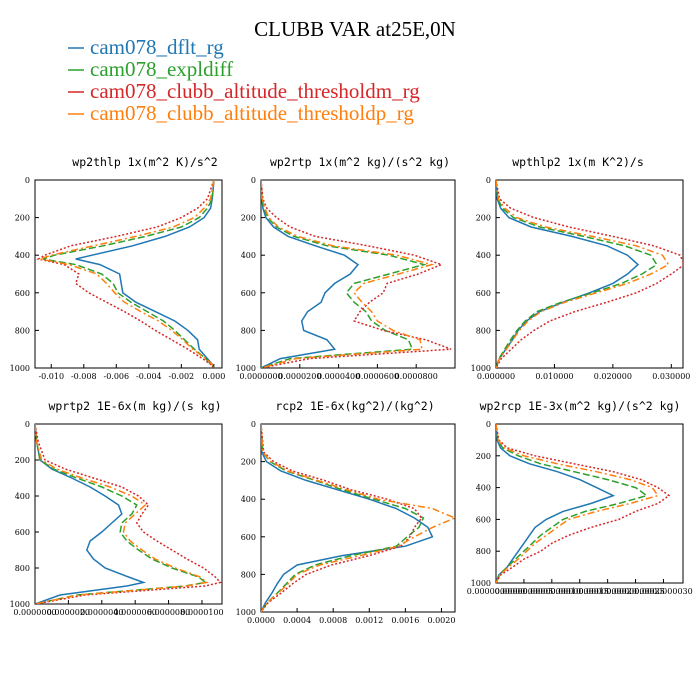 The width and height of the screenshot is (700, 700). I want to click on panel-title: wprtp2 1E-6x(m kg)/(s kg), so click(134, 406).